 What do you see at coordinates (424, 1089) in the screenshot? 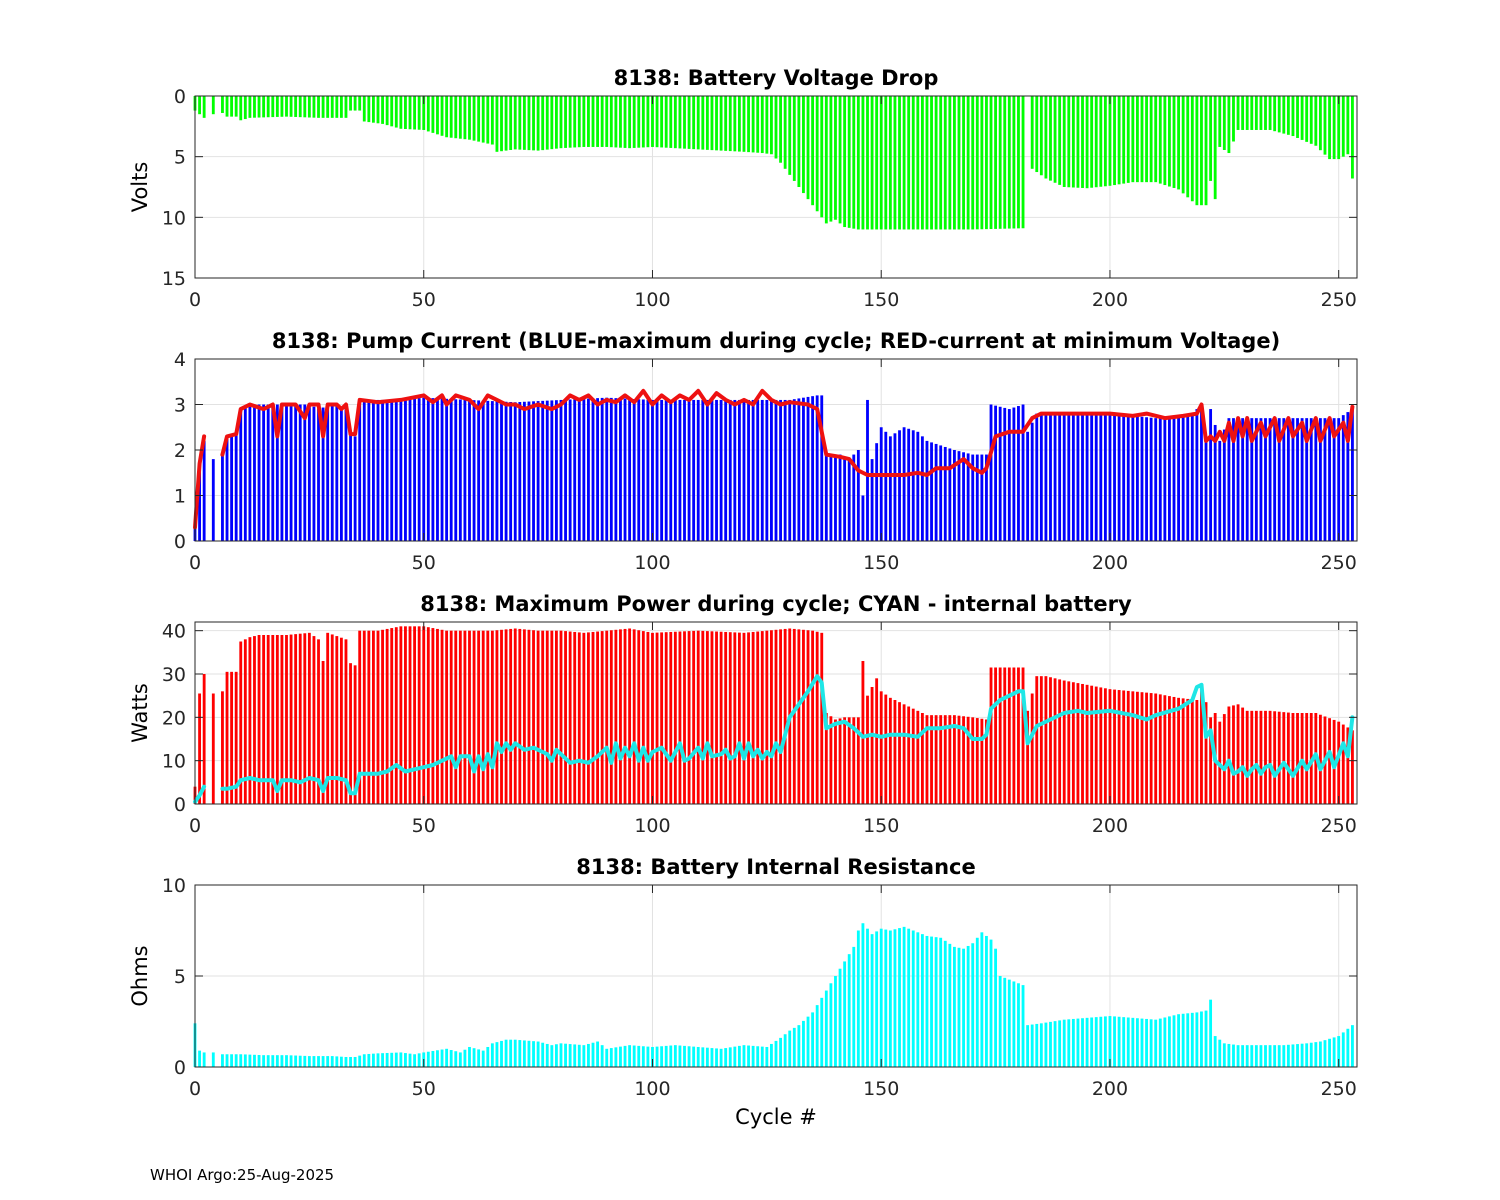
I see `x-tick-label: 50` at bounding box center [424, 1089].